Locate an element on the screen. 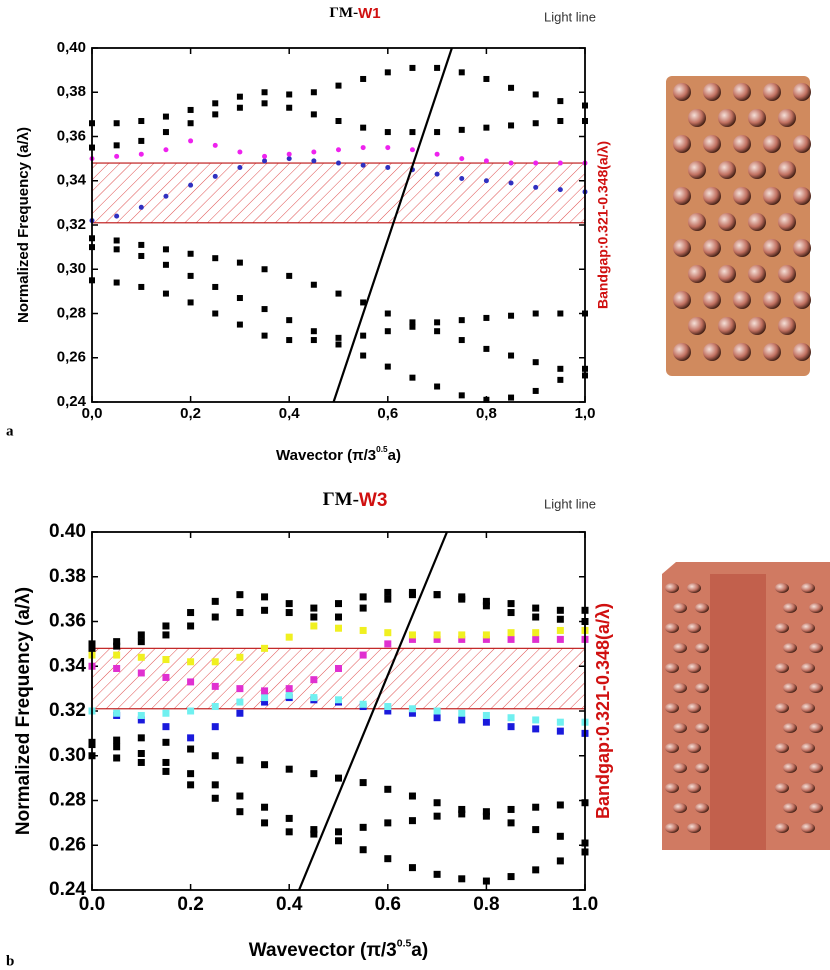 This screenshot has width=830, height=970. x-tick-label: 0.8 is located at coordinates (486, 904).